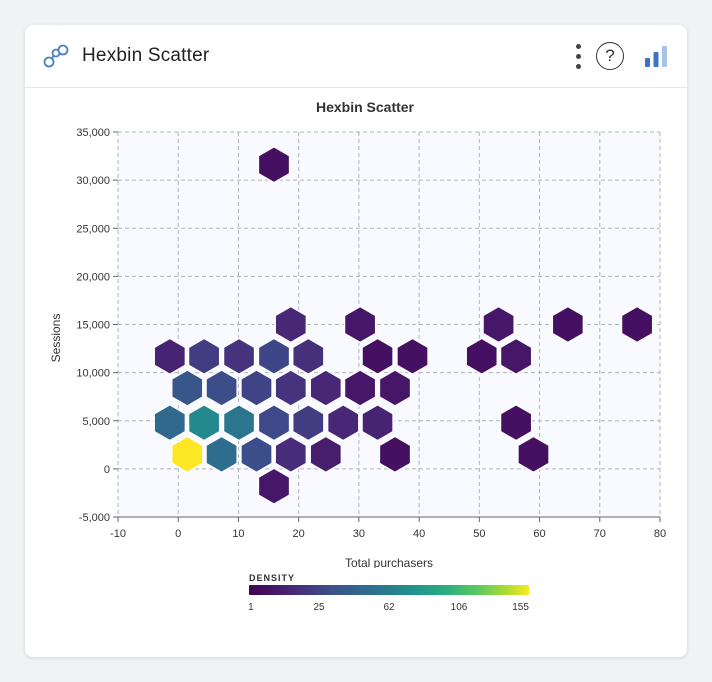  Describe the element at coordinates (93, 133) in the screenshot. I see `y-tick-label: 35,000` at that location.